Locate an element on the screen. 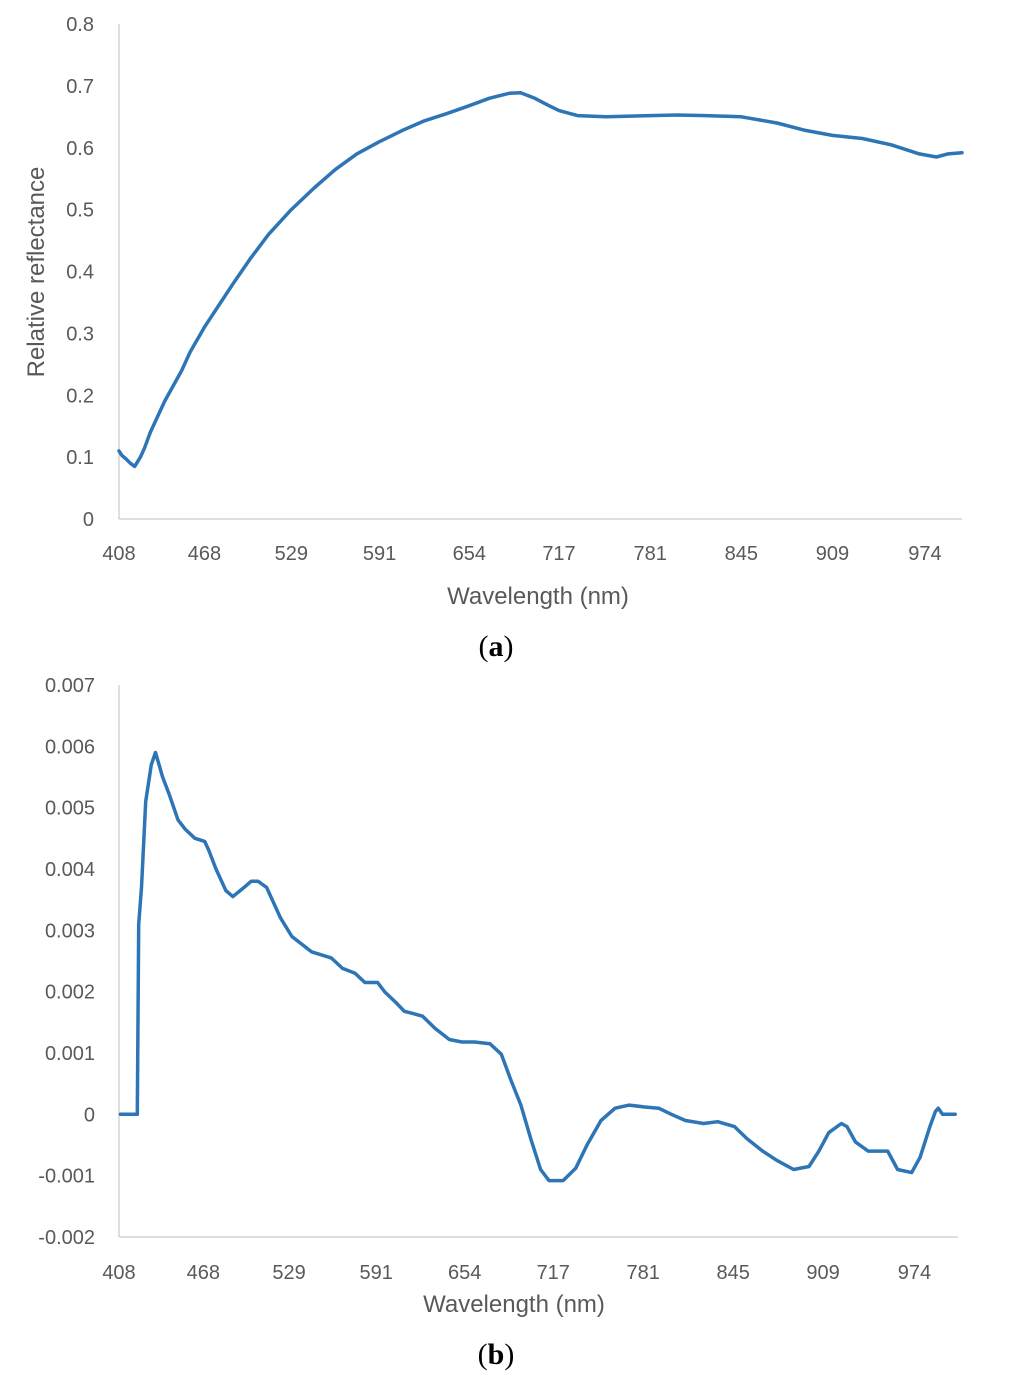  chart-a-ytick-label: 0 is located at coordinates (88, 520).